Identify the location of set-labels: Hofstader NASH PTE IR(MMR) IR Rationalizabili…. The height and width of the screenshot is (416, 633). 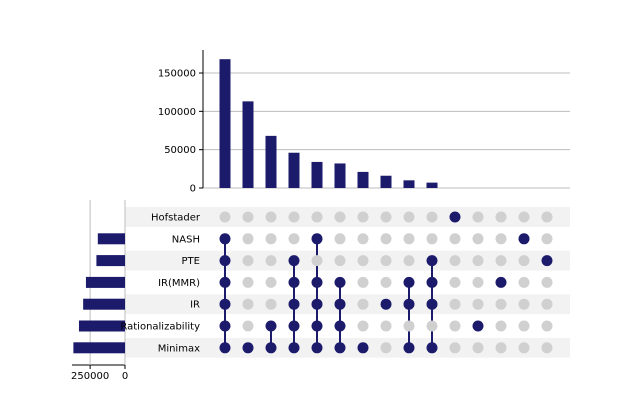
(160, 284).